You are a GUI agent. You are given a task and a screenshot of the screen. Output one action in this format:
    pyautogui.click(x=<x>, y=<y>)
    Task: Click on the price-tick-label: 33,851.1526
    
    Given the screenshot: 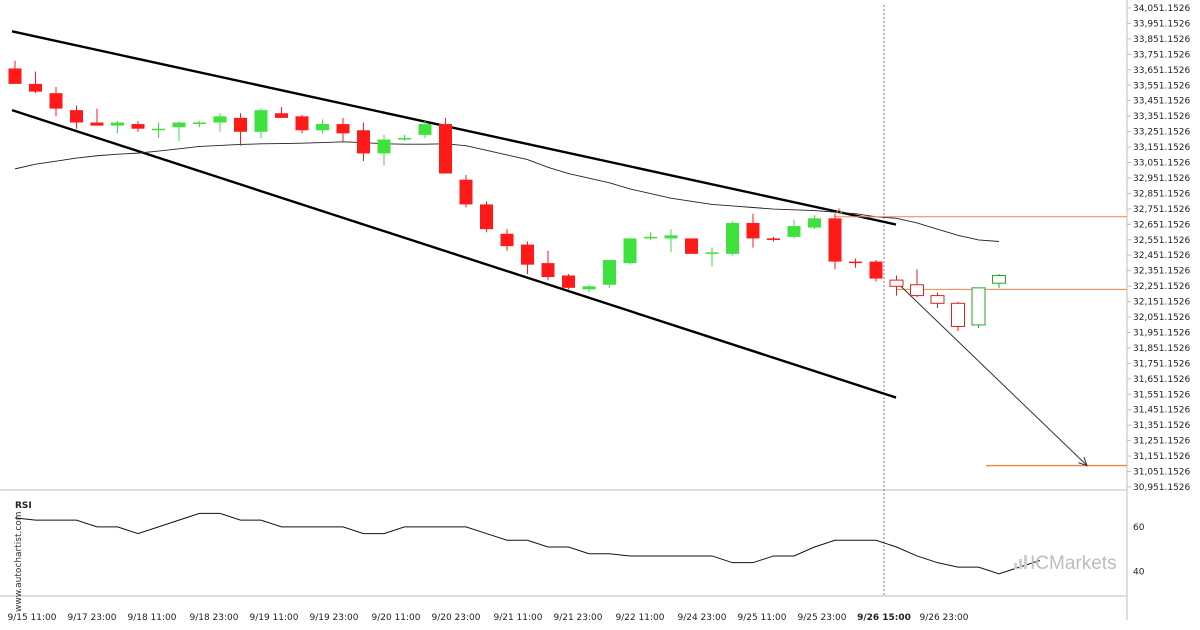 What is the action you would take?
    pyautogui.click(x=1162, y=40)
    